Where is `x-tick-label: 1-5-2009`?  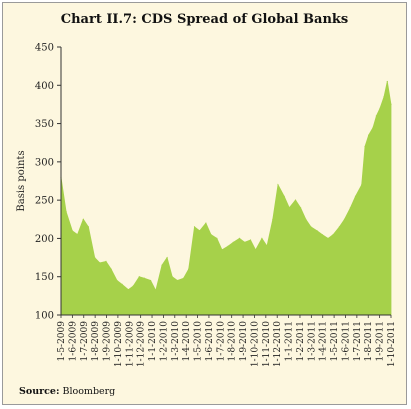
x-tick-label: 1-5-2009 is located at coordinates (62, 341).